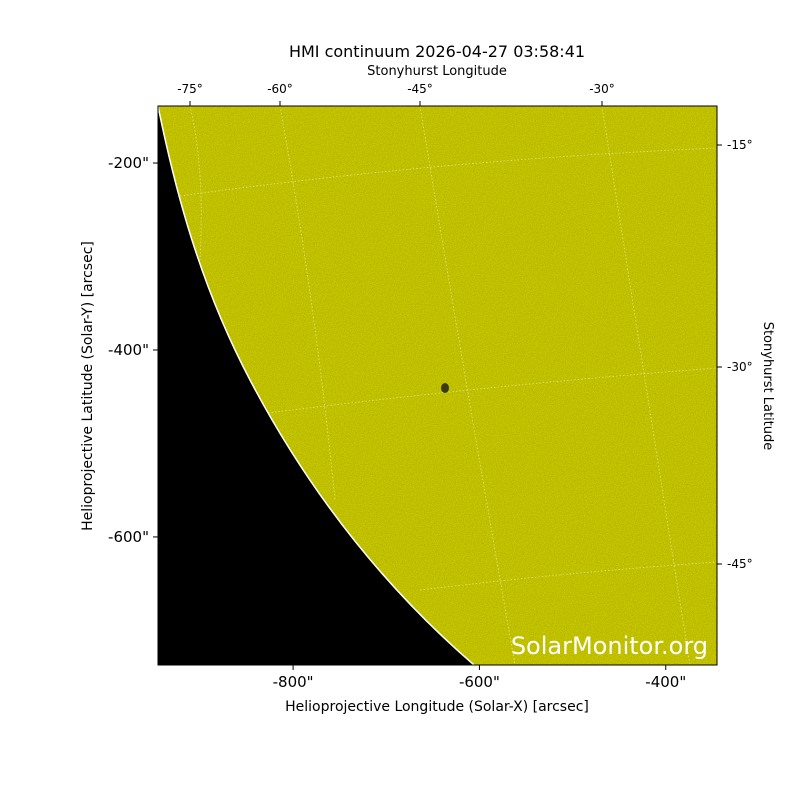 This screenshot has height=800, width=800. I want to click on x-tick-label: -600", so click(479, 682).